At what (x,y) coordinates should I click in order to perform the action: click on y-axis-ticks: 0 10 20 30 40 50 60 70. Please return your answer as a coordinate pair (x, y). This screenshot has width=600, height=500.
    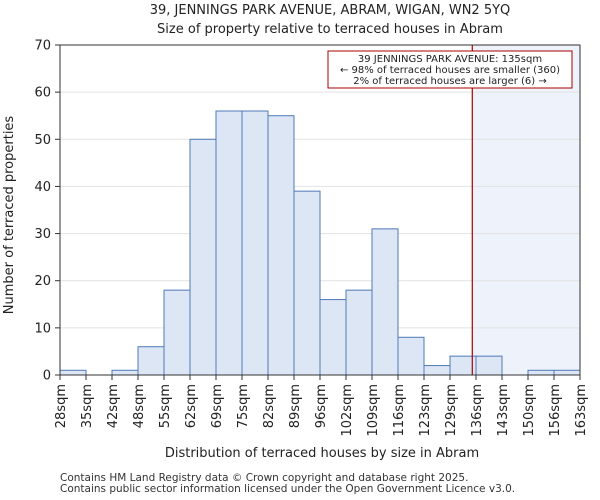
    Looking at the image, I should click on (47, 211).